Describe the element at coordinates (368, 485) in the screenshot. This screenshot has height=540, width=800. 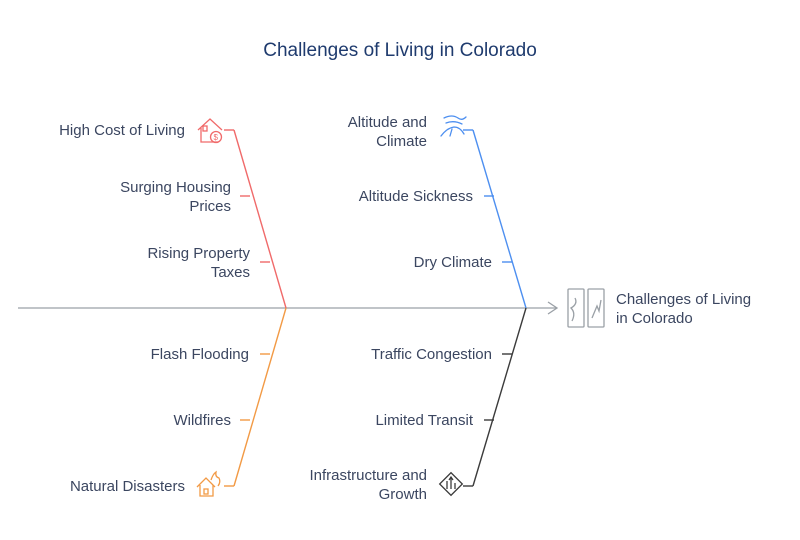
I see `category-infrastructure: Infrastructure and Growth` at that location.